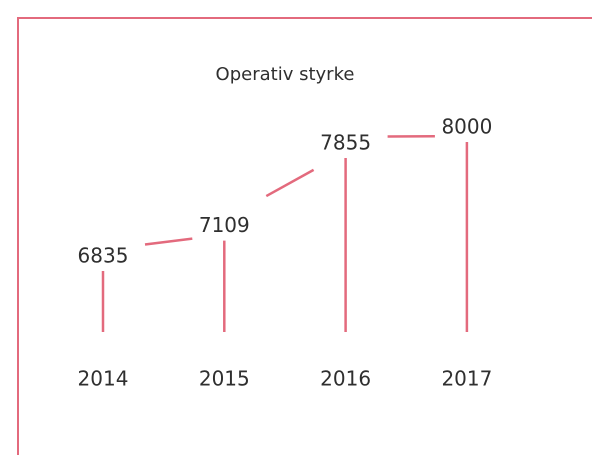  What do you see at coordinates (224, 379) in the screenshot?
I see `x-tick-label: 2015` at bounding box center [224, 379].